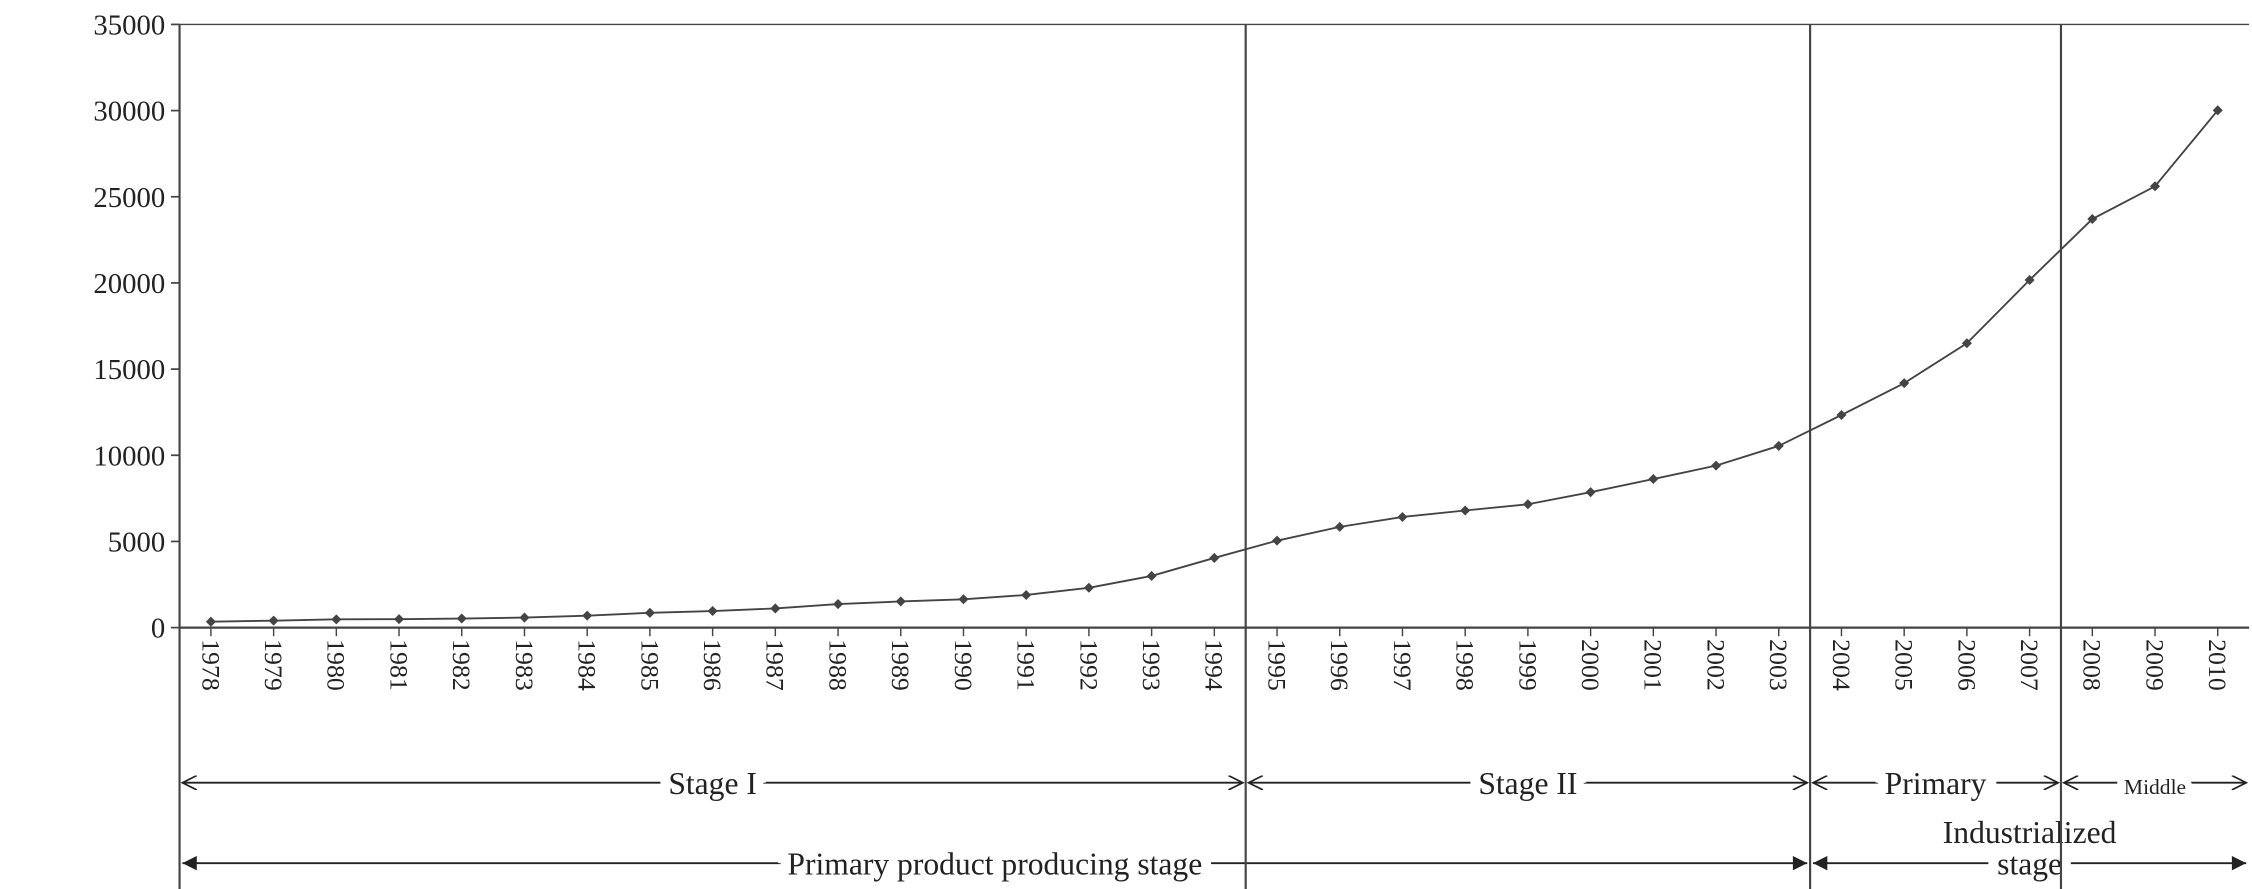 Image resolution: width=2252 pixels, height=889 pixels. What do you see at coordinates (587, 665) in the screenshot?
I see `x-tick-label: 1984` at bounding box center [587, 665].